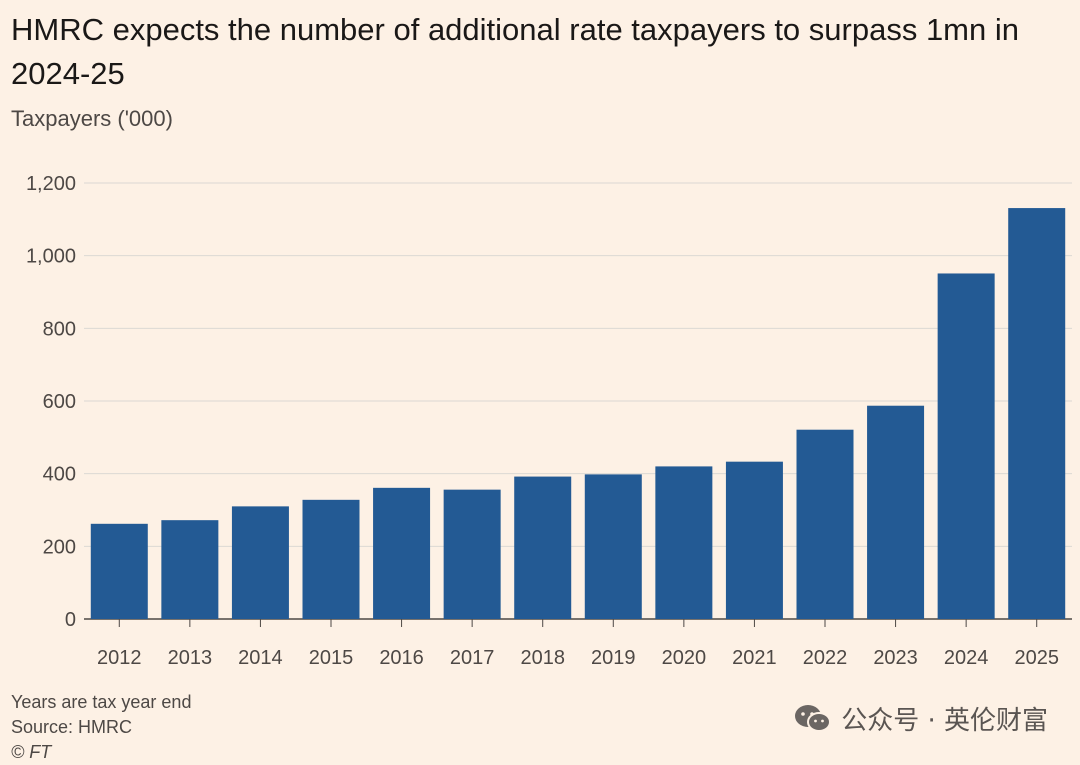 The width and height of the screenshot is (1080, 765). What do you see at coordinates (1036, 658) in the screenshot?
I see `x-tick-label: 2025` at bounding box center [1036, 658].